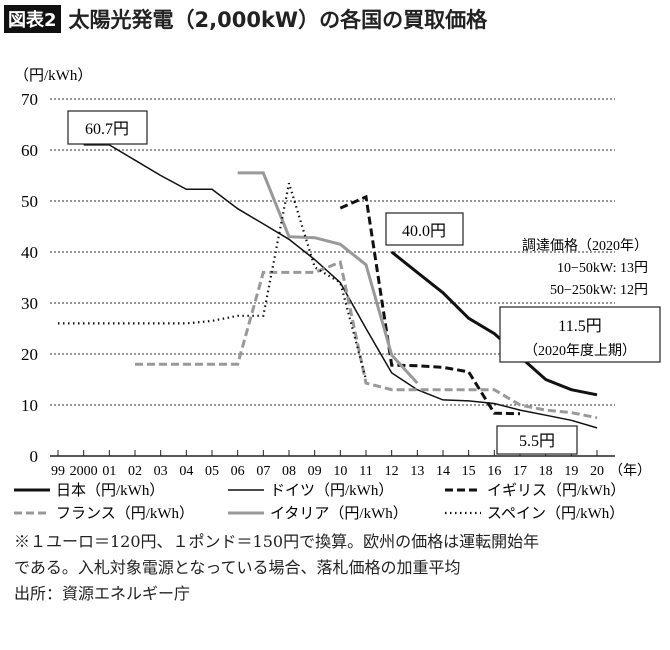 Image resolution: width=670 pixels, height=650 pixels. I want to click on x-tick-label: 13, so click(417, 471).